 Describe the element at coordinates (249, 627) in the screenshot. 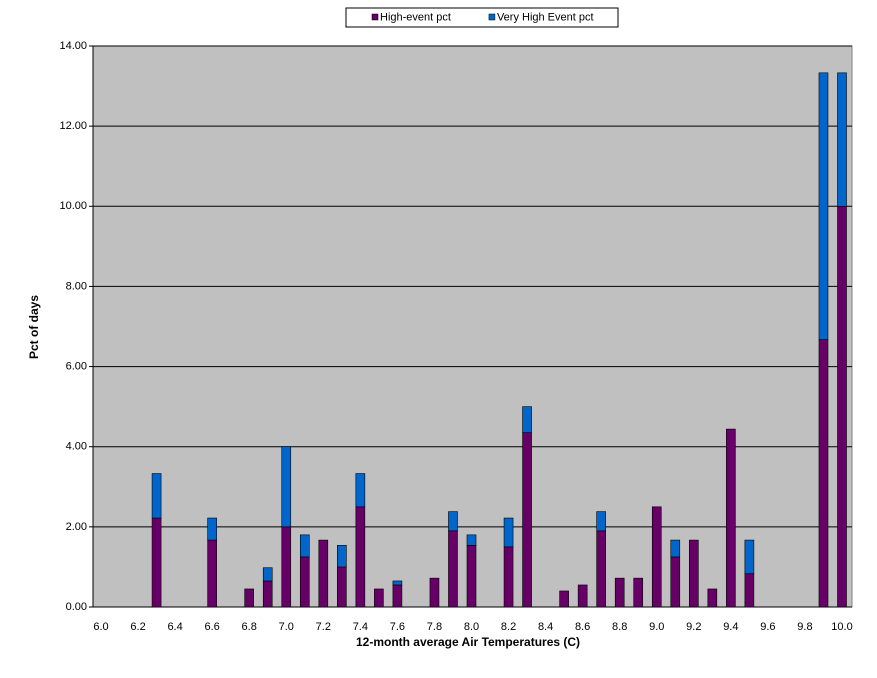

I see `x-tick-label: 6.8` at that location.